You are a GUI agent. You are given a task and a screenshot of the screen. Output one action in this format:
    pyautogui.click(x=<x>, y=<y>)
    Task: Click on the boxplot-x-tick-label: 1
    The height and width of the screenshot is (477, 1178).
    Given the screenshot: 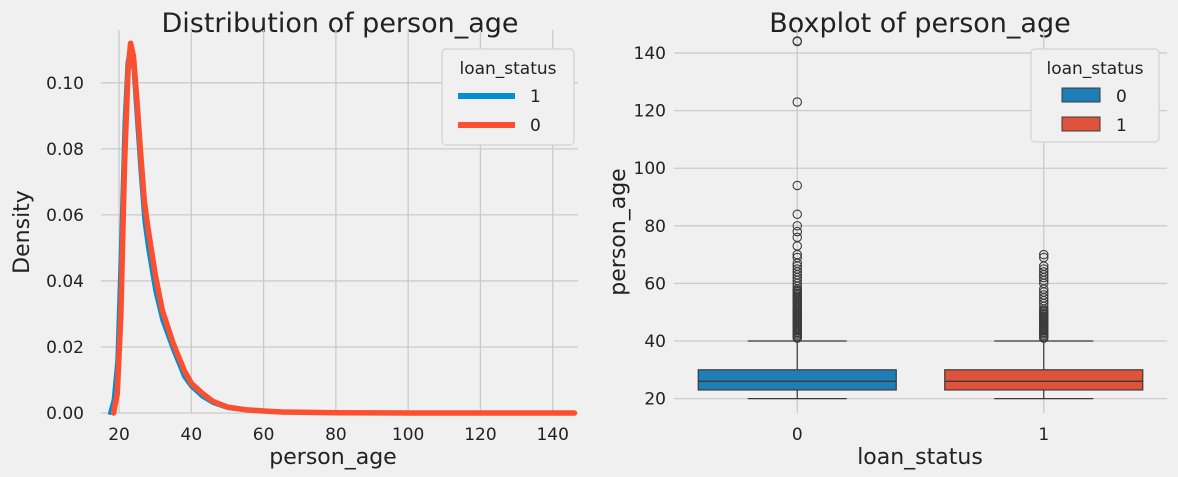 What is the action you would take?
    pyautogui.click(x=1043, y=435)
    